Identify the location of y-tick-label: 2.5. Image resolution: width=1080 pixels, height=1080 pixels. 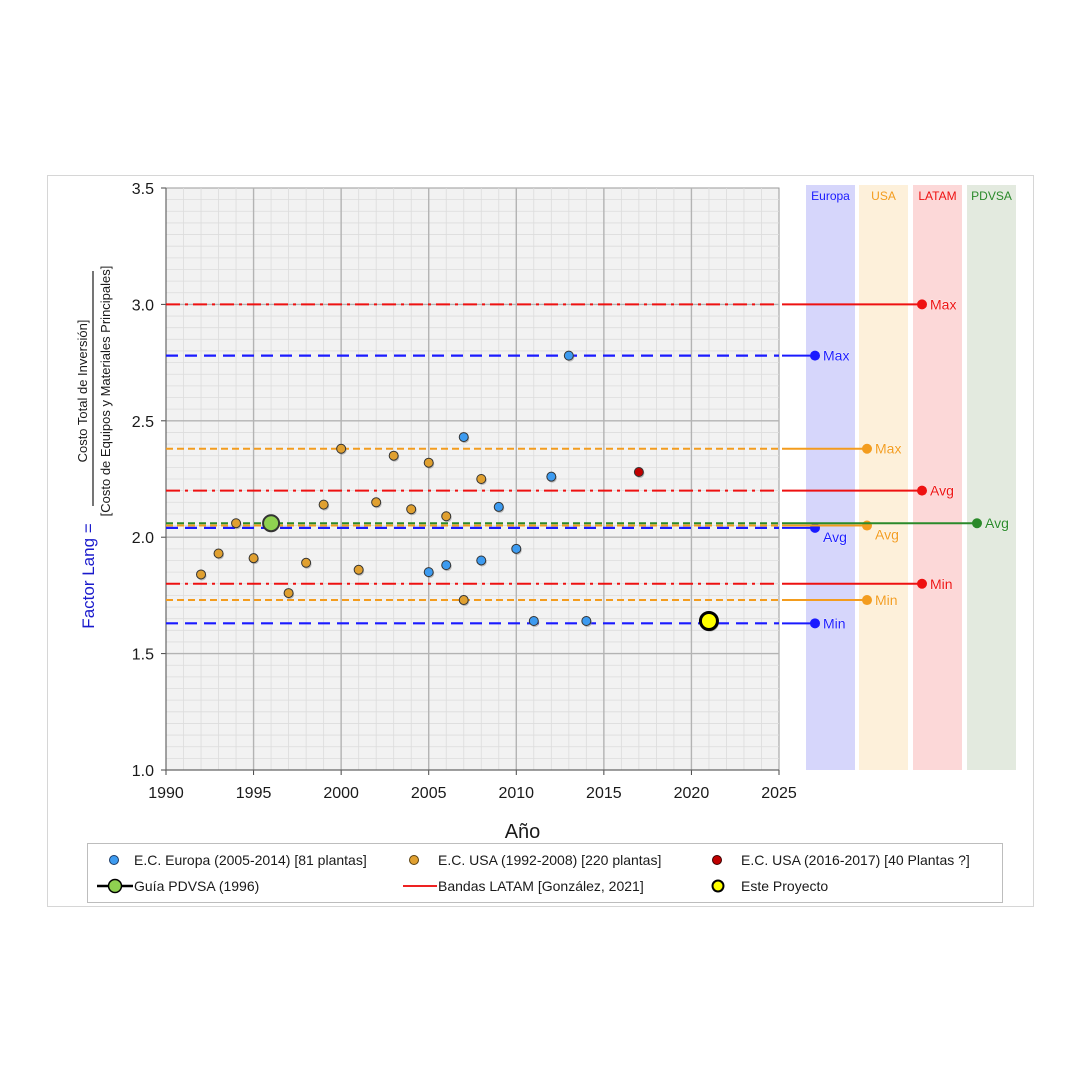
(143, 422).